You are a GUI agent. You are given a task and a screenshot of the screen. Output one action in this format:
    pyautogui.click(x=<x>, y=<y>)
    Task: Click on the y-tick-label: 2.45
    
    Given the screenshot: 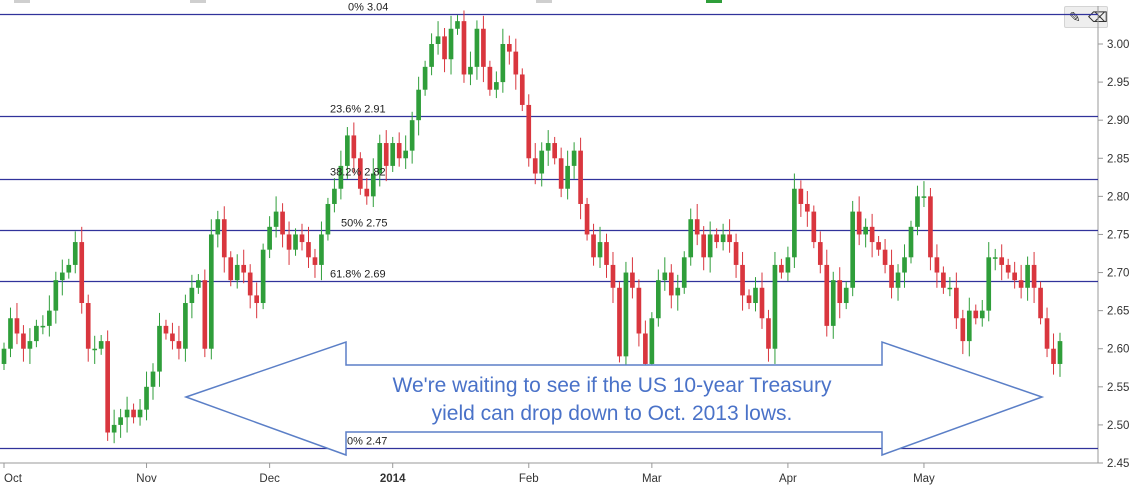 What is the action you would take?
    pyautogui.click(x=1118, y=464)
    